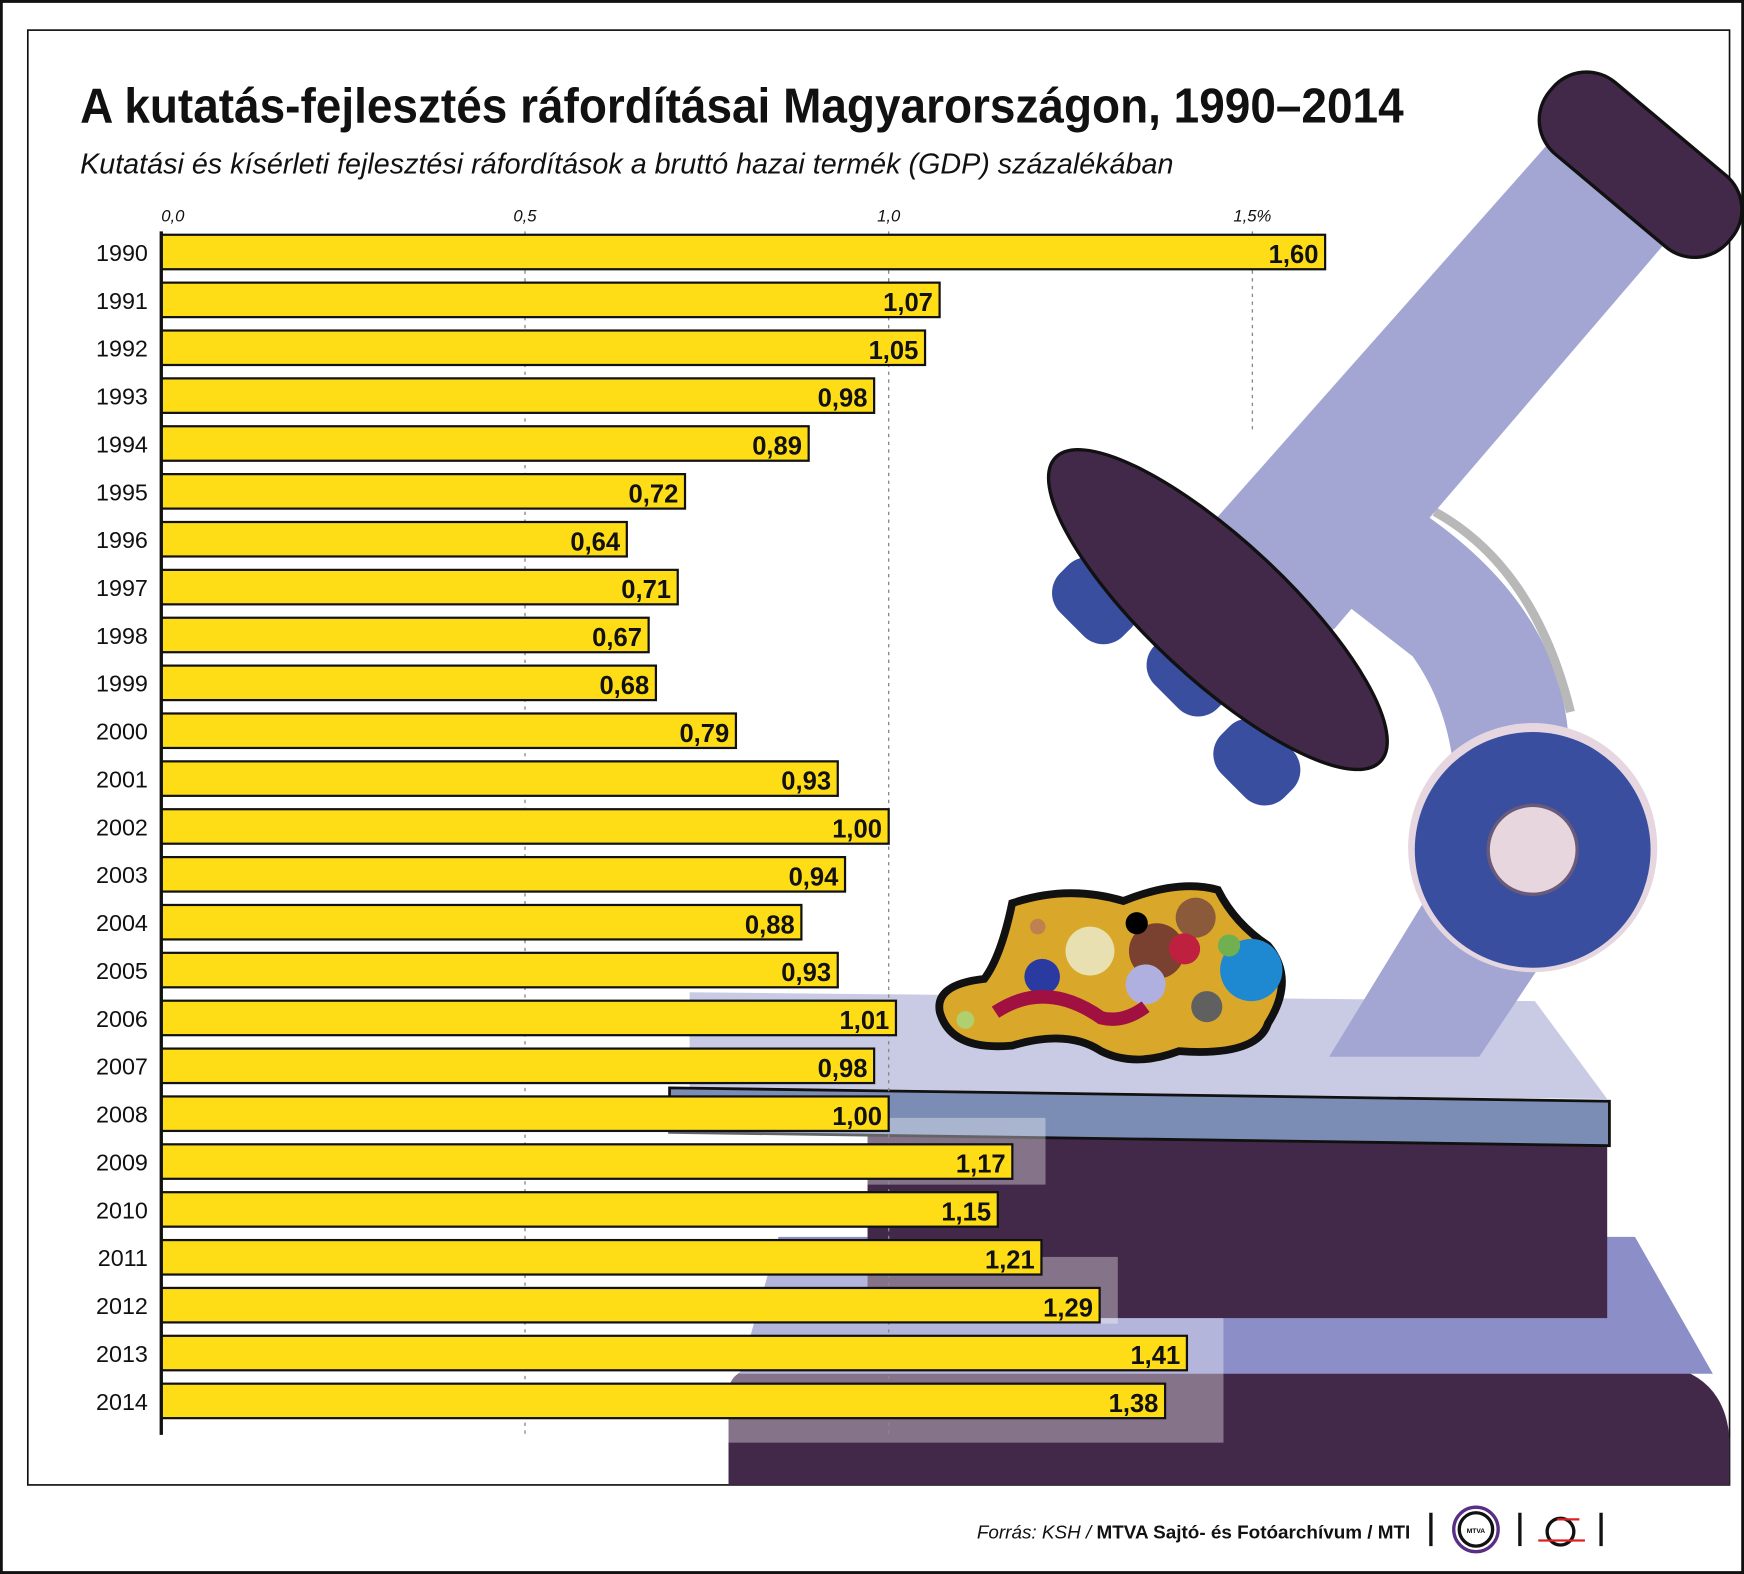  I want to click on year-label: 2009, so click(122, 1162).